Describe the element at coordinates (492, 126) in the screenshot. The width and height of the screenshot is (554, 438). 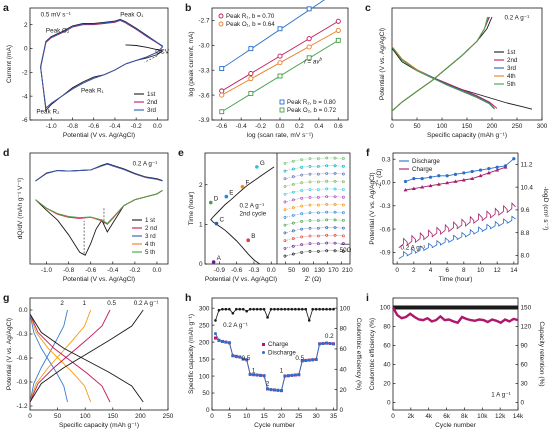
I see `x-tick-label-c: 200` at that location.